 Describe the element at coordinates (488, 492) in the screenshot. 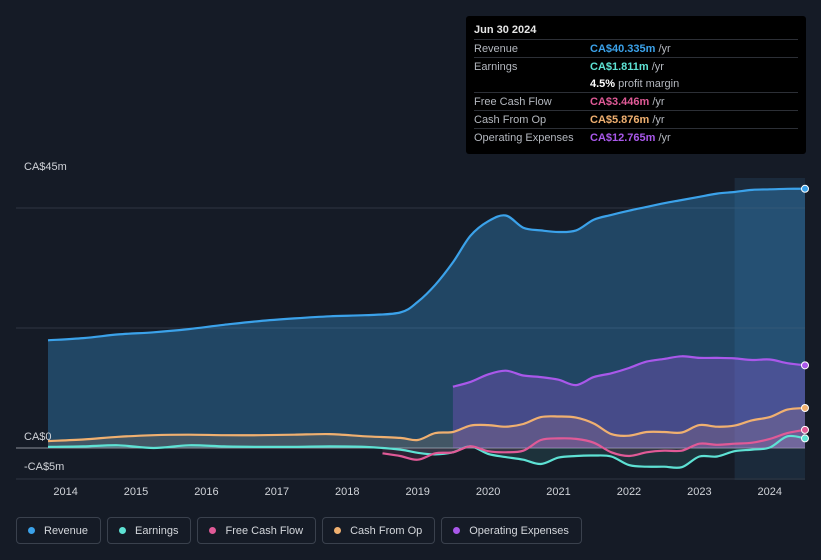

I see `x-tick-label: 2020` at that location.